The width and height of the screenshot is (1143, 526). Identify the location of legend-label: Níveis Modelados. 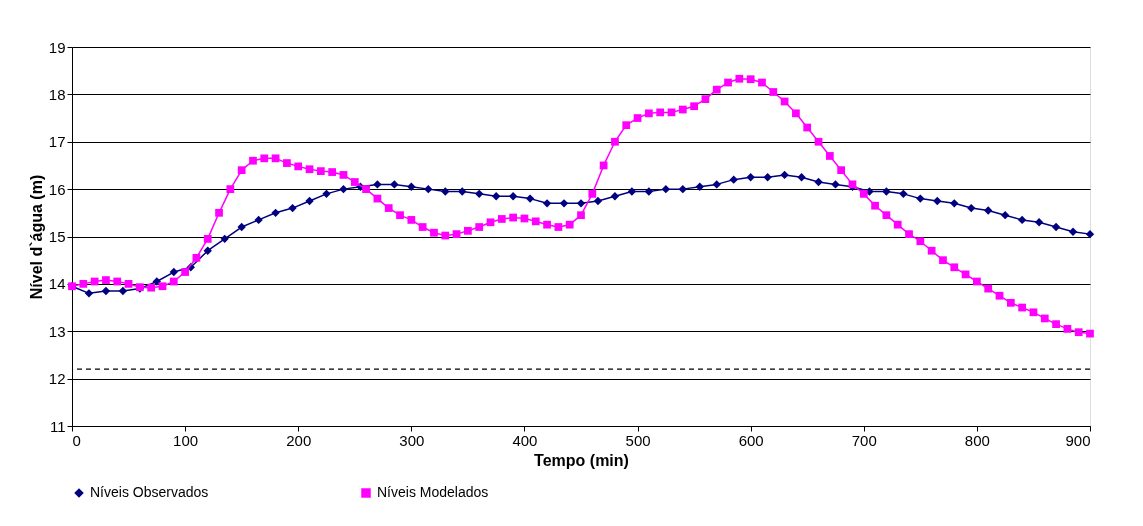
(433, 492).